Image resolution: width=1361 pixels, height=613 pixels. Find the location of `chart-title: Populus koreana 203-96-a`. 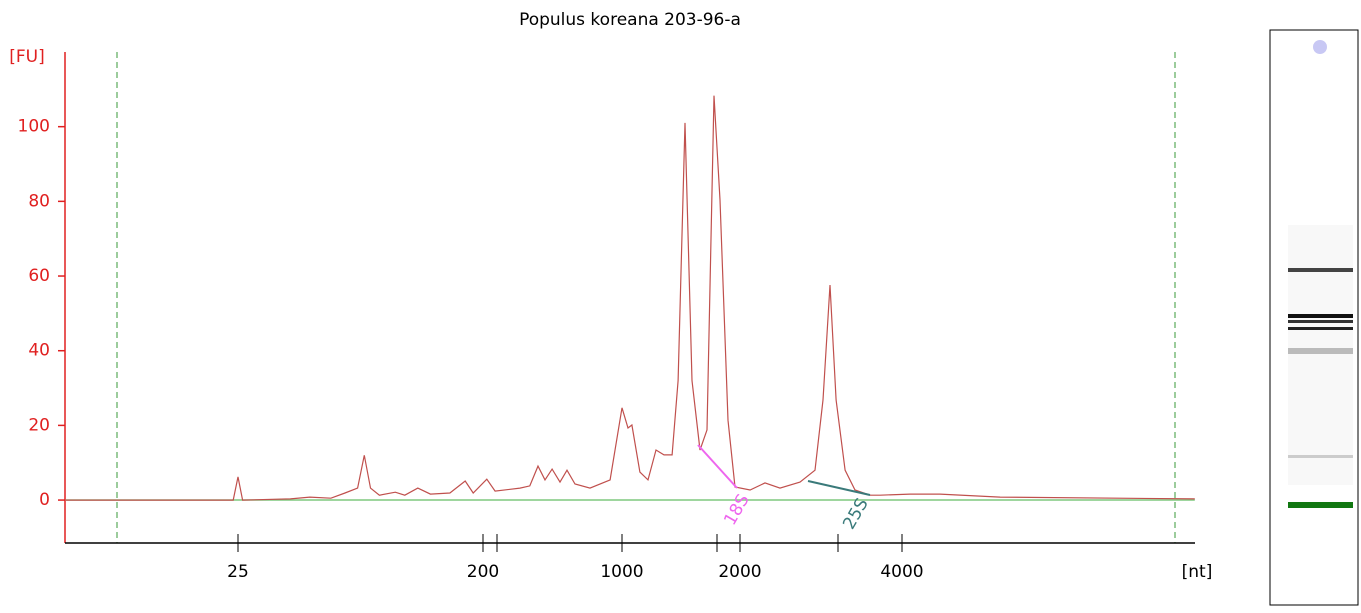

chart-title: Populus koreana 203-96-a is located at coordinates (630, 20).